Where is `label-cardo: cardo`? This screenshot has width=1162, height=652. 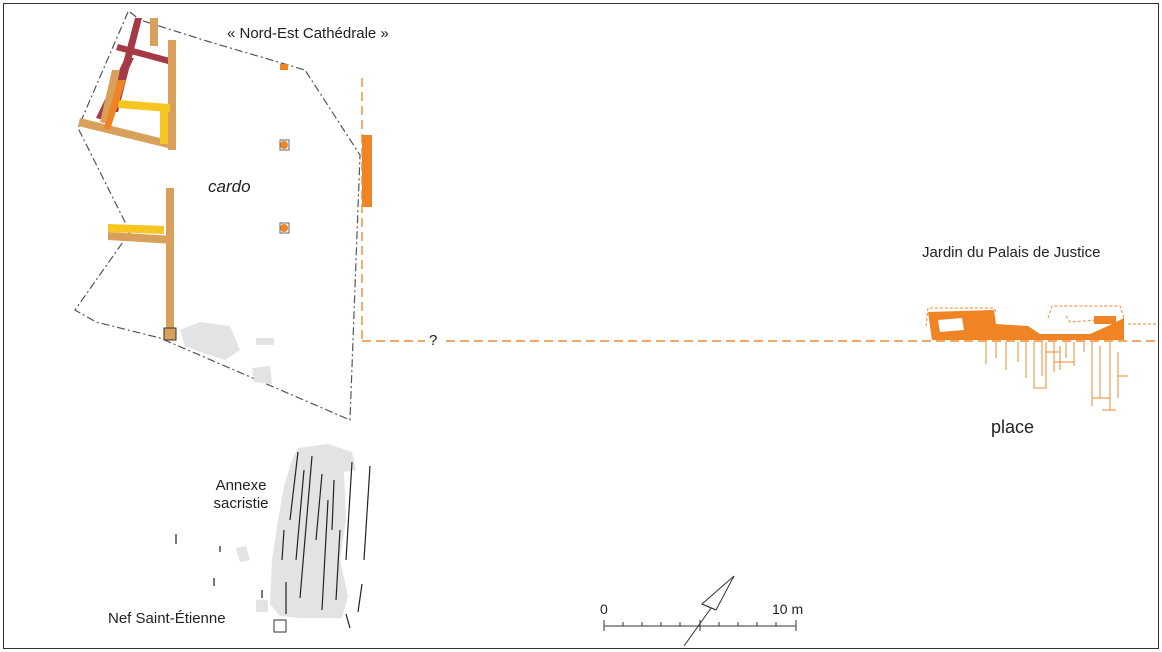 label-cardo: cardo is located at coordinates (229, 186).